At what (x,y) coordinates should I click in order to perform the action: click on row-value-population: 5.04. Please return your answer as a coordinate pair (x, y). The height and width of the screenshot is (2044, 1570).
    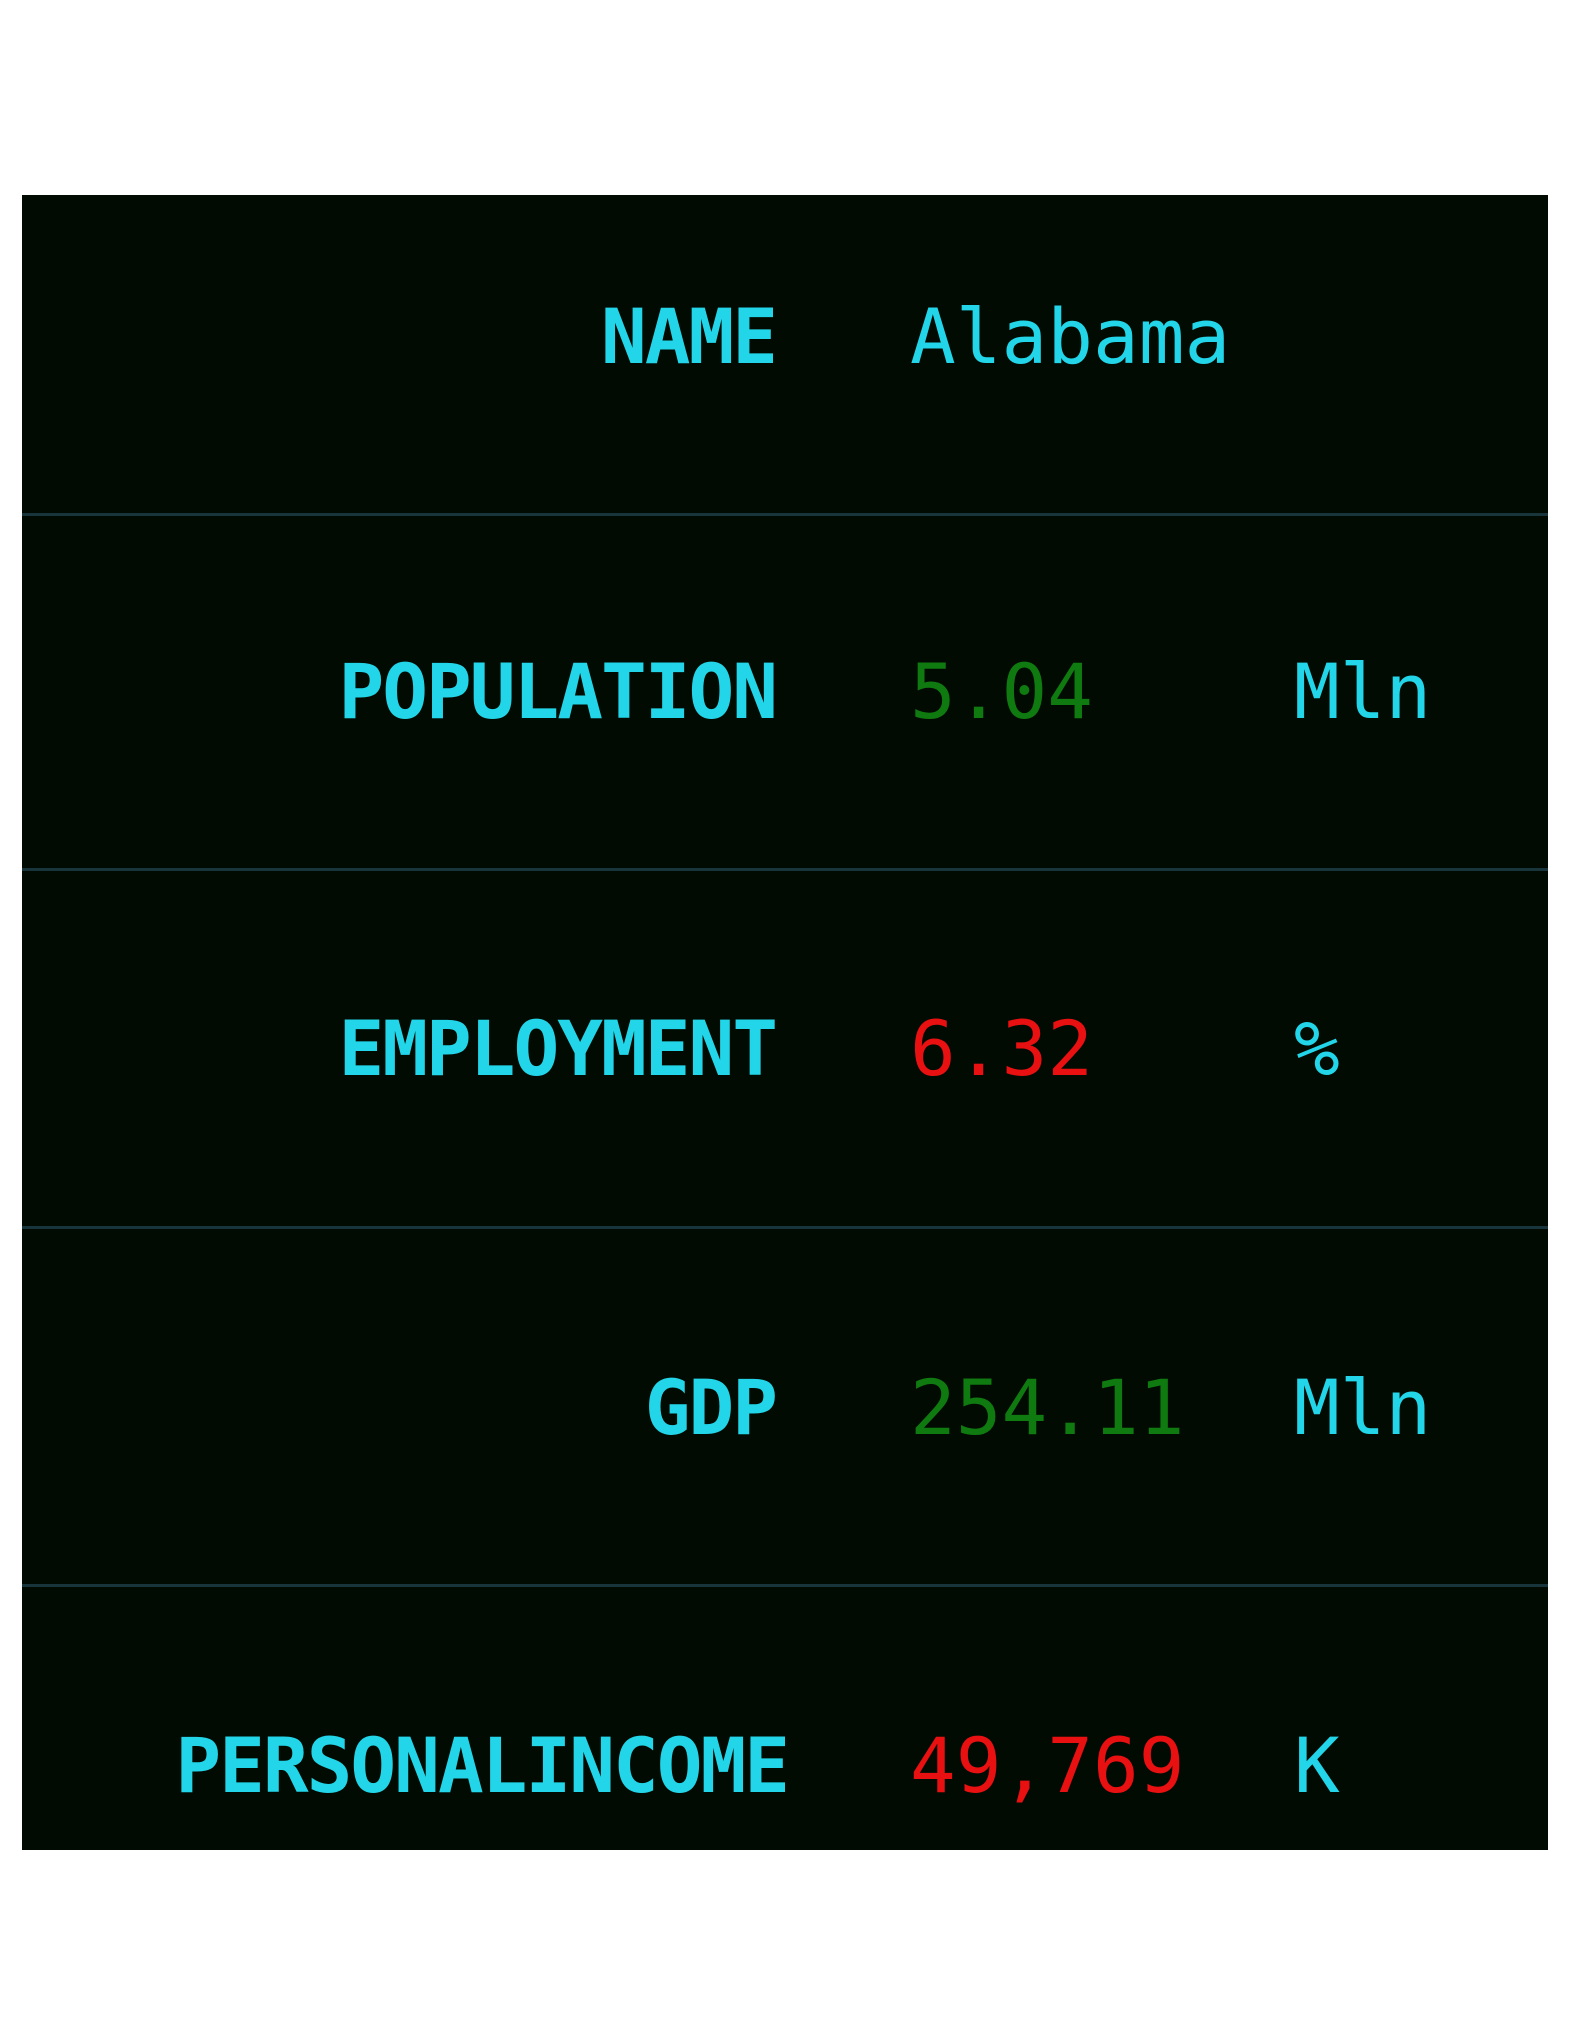
    Looking at the image, I should click on (1002, 691).